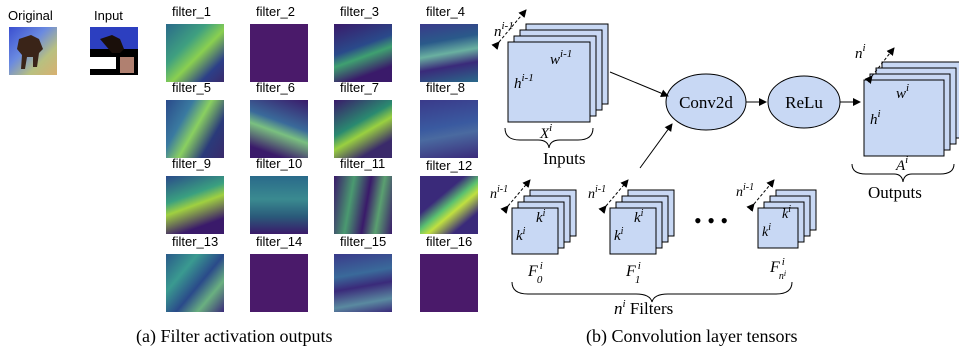 The height and width of the screenshot is (349, 959). I want to click on filter-label: filter_13, so click(195, 241).